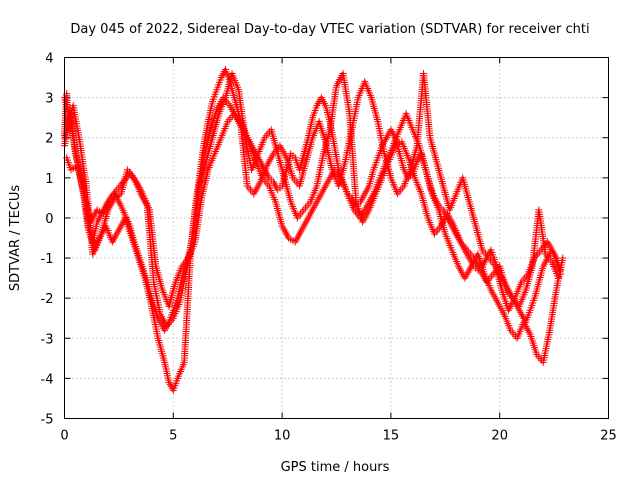  What do you see at coordinates (47, 420) in the screenshot?
I see `y-tick-label: -5` at bounding box center [47, 420].